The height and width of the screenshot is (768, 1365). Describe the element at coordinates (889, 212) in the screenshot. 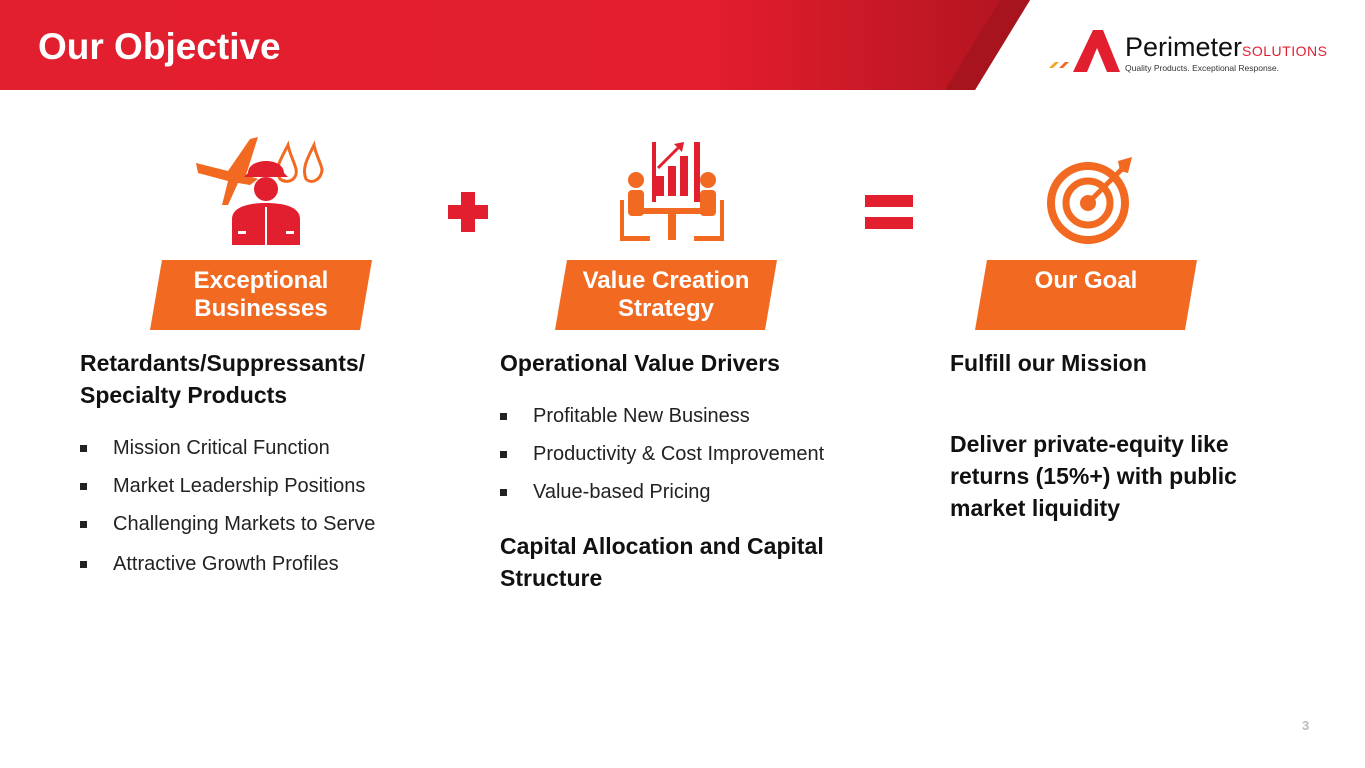

I see `equals-icon` at that location.